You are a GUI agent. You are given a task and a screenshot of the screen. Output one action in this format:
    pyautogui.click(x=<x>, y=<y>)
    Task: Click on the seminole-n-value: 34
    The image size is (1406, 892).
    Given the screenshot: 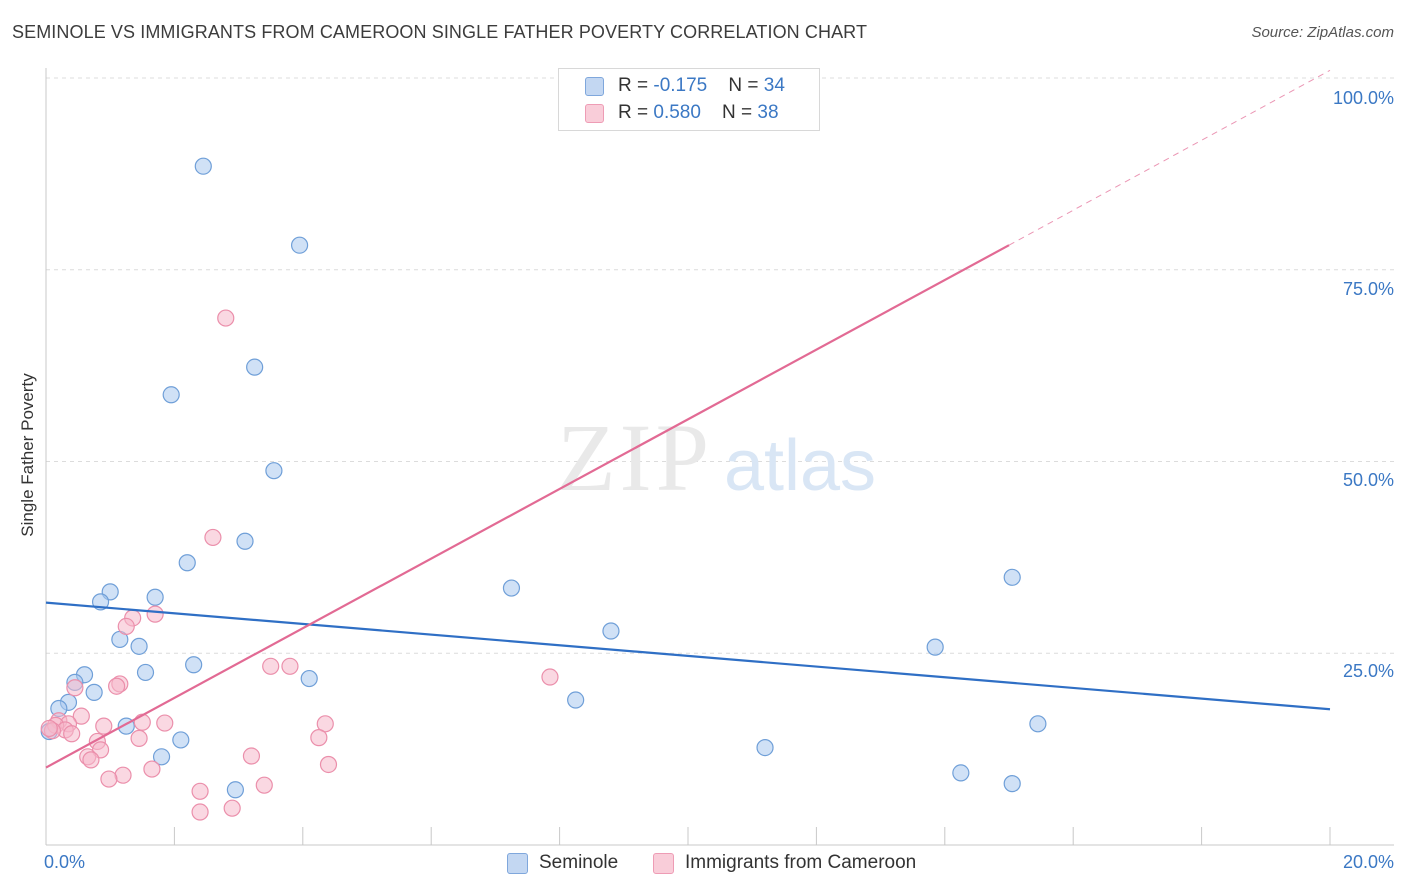 What is the action you would take?
    pyautogui.click(x=774, y=85)
    